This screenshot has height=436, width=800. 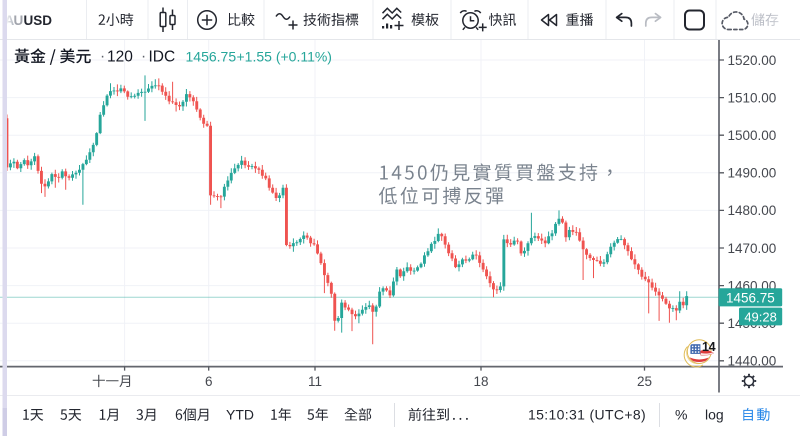 What do you see at coordinates (587, 415) in the screenshot?
I see `svg-text: 15:10:31 (UTC+8)` at bounding box center [587, 415].